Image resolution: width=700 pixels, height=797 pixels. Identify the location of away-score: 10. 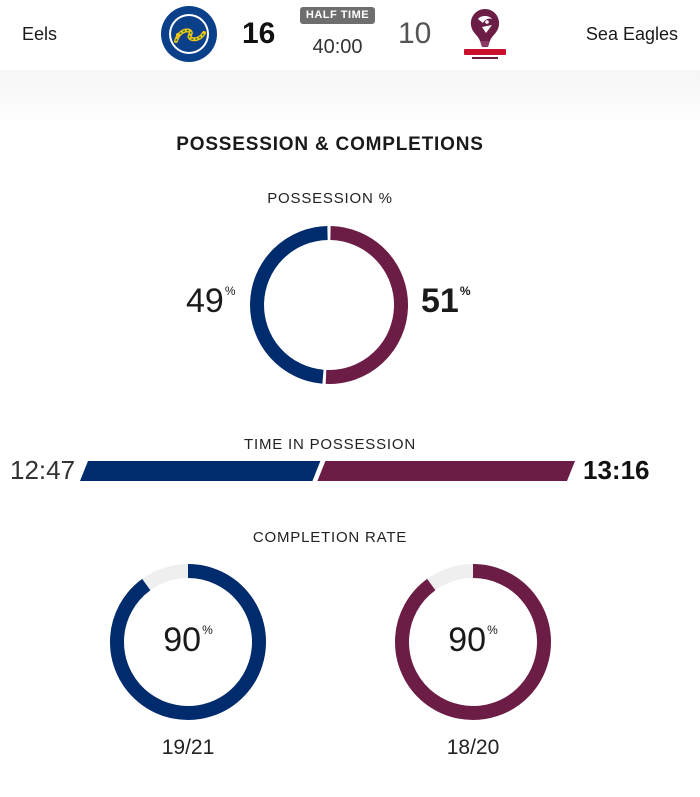
(415, 33).